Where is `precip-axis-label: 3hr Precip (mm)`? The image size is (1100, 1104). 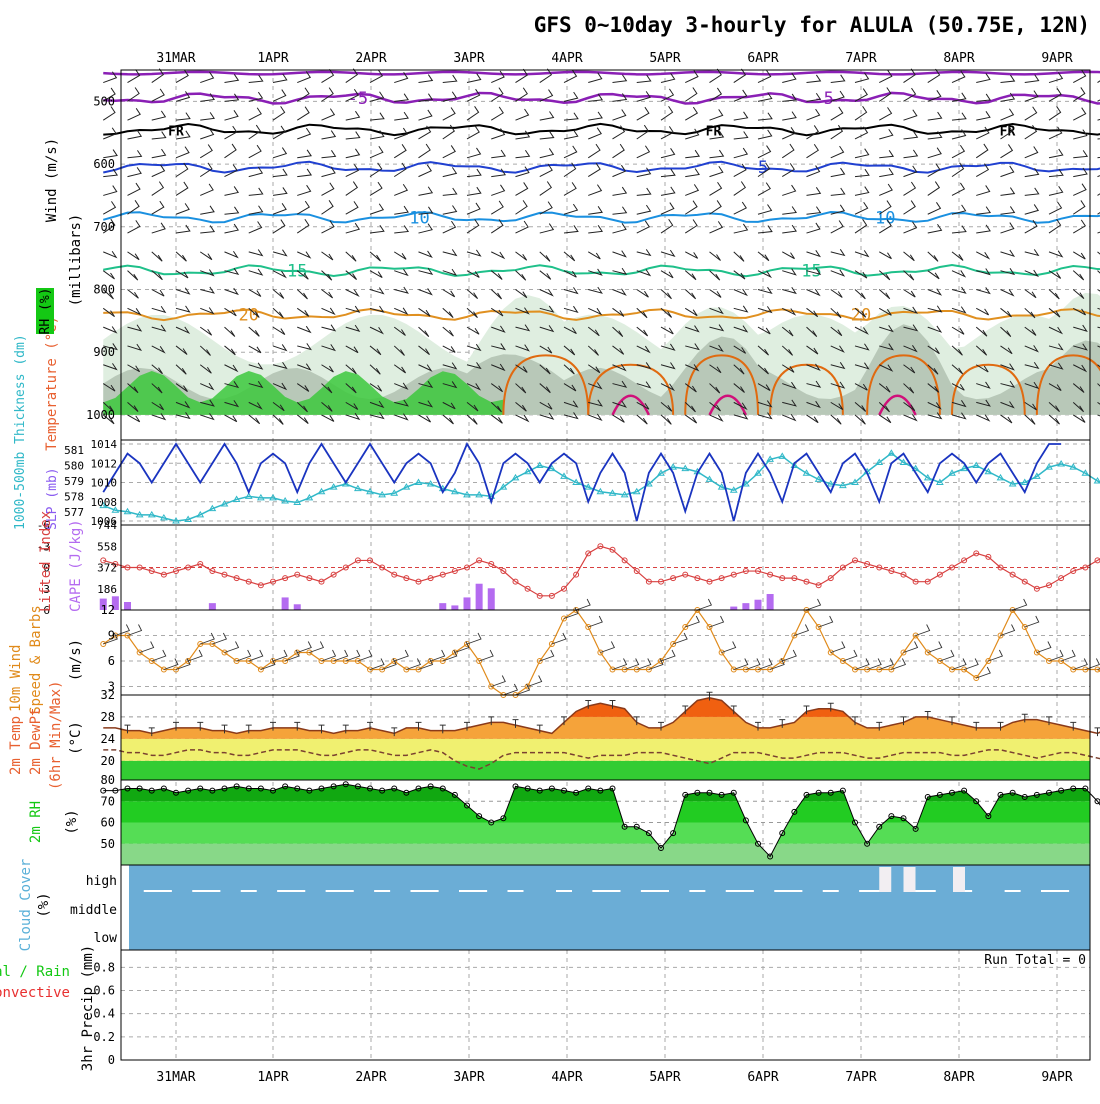 precip-axis-label: 3hr Precip (mm) is located at coordinates (88, 1008).